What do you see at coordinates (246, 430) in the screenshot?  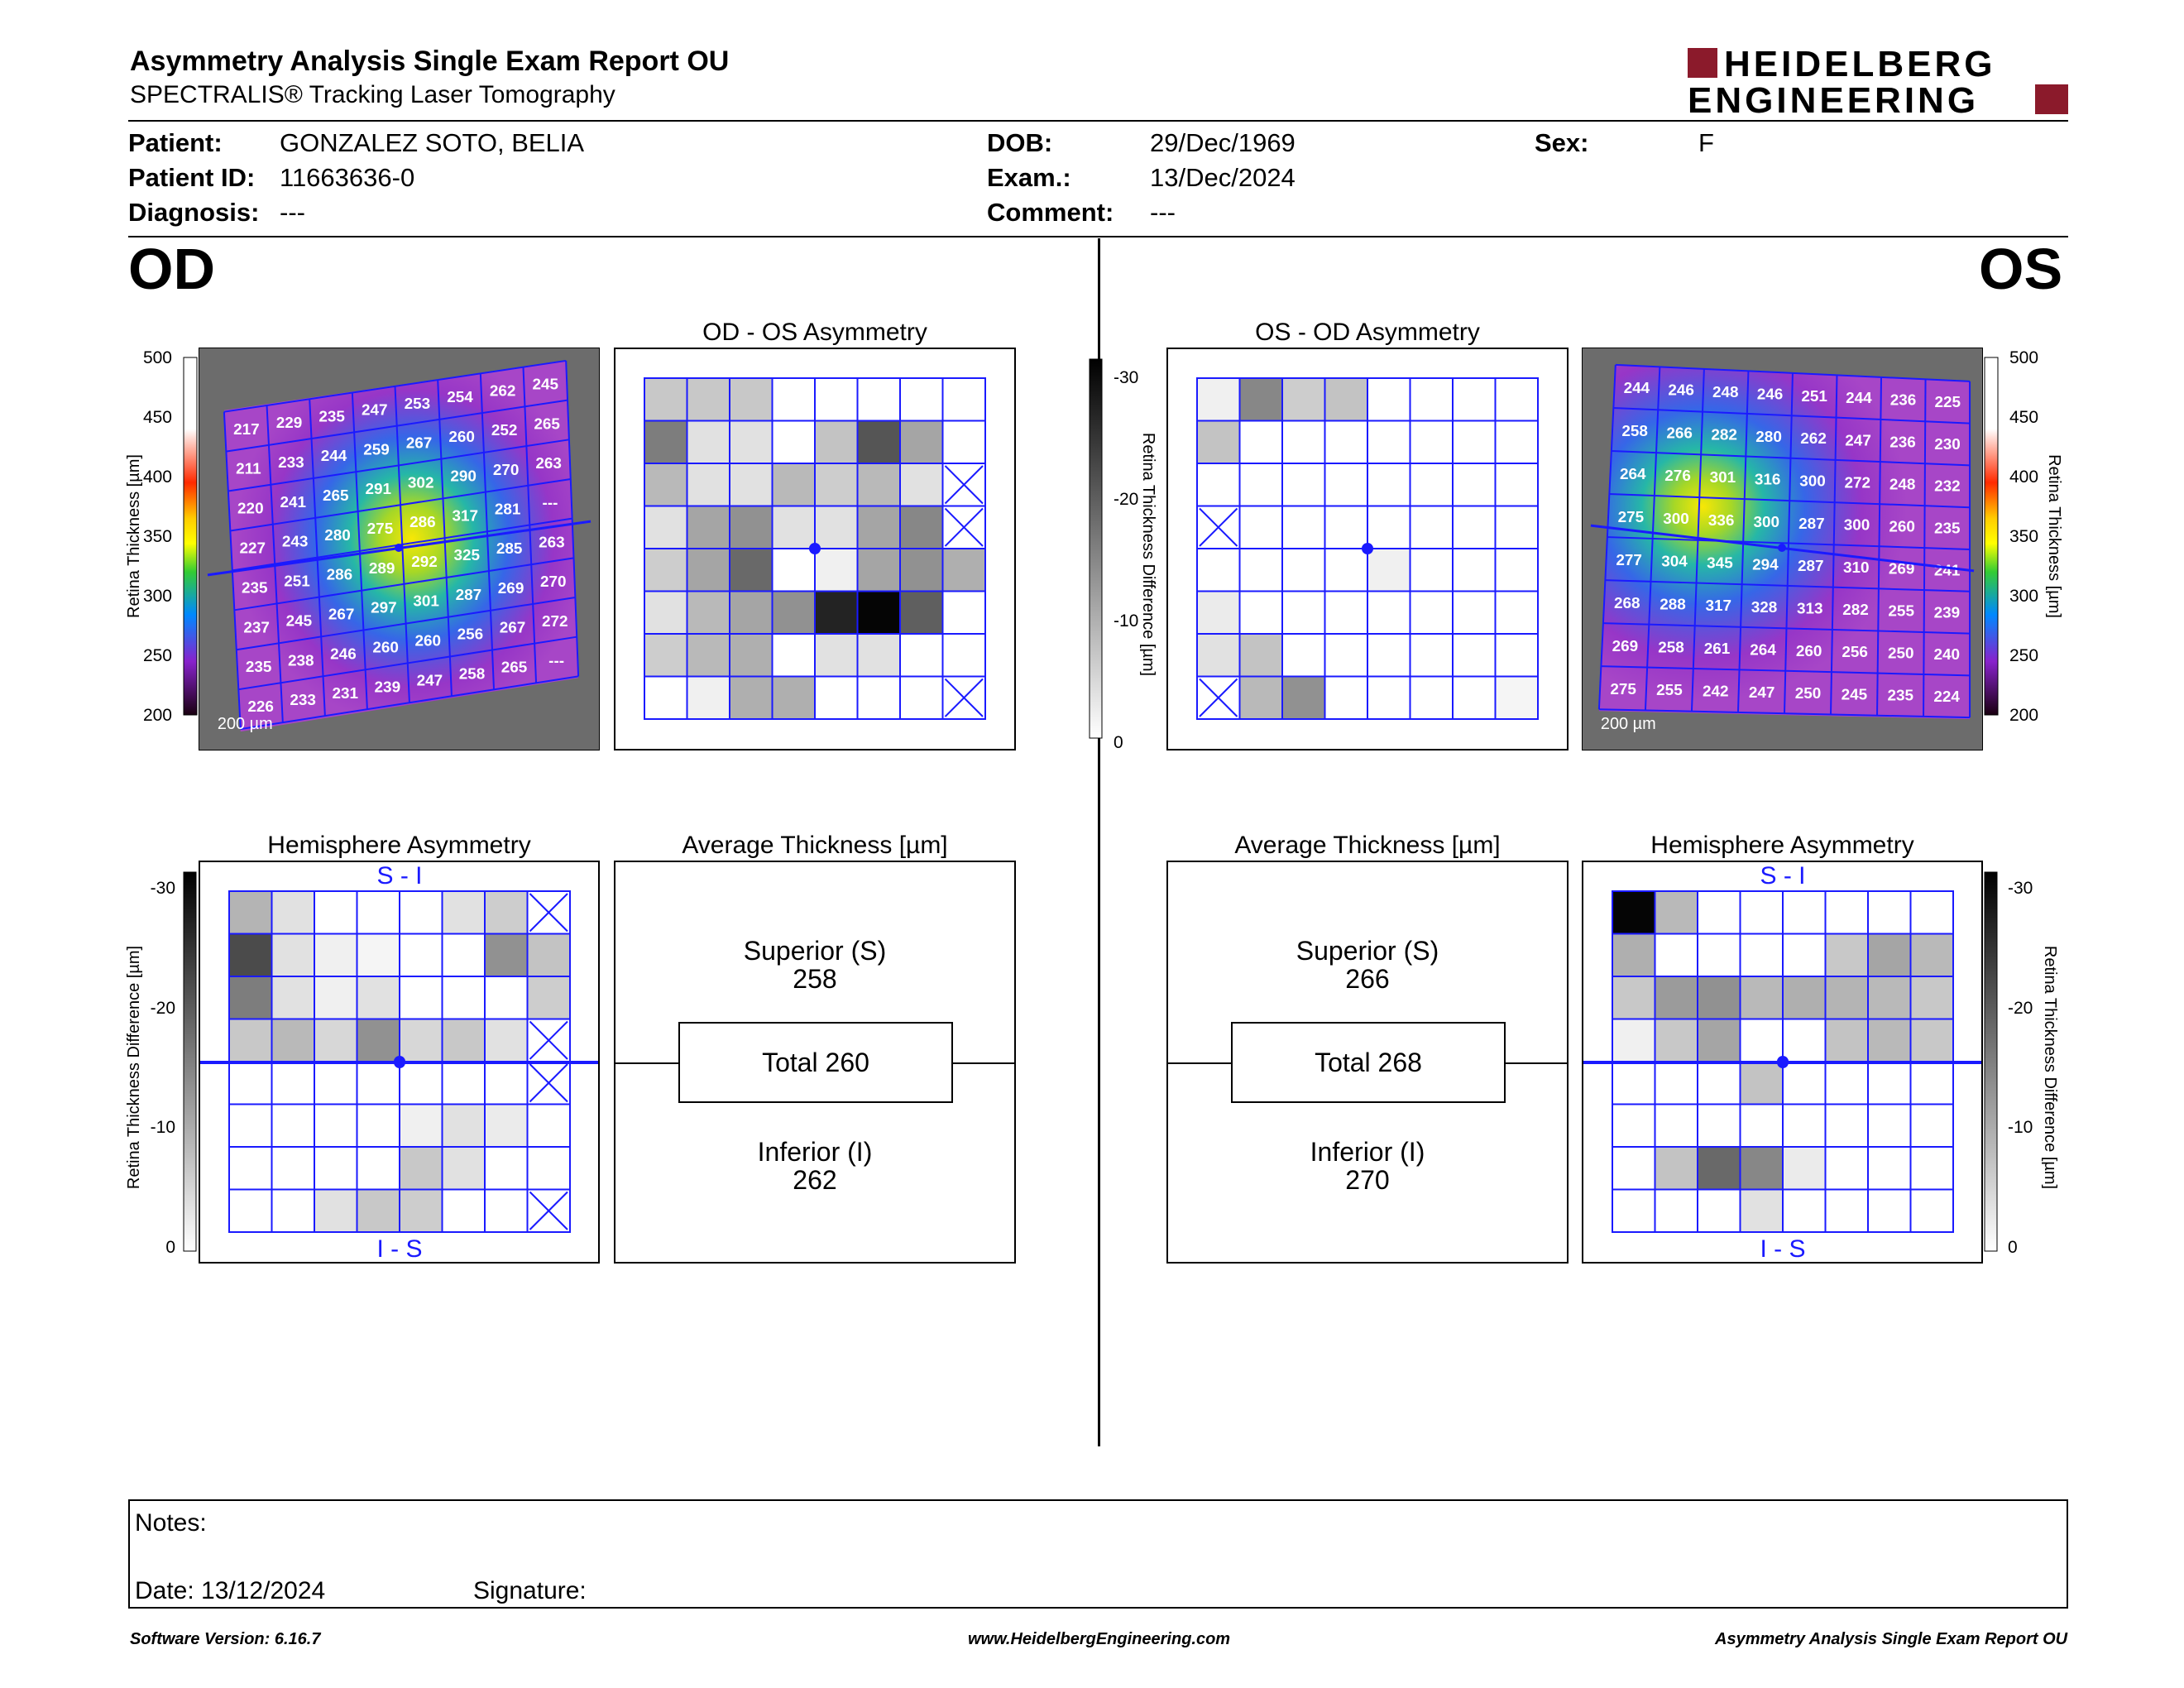 I see `od-thickness-value: 217` at bounding box center [246, 430].